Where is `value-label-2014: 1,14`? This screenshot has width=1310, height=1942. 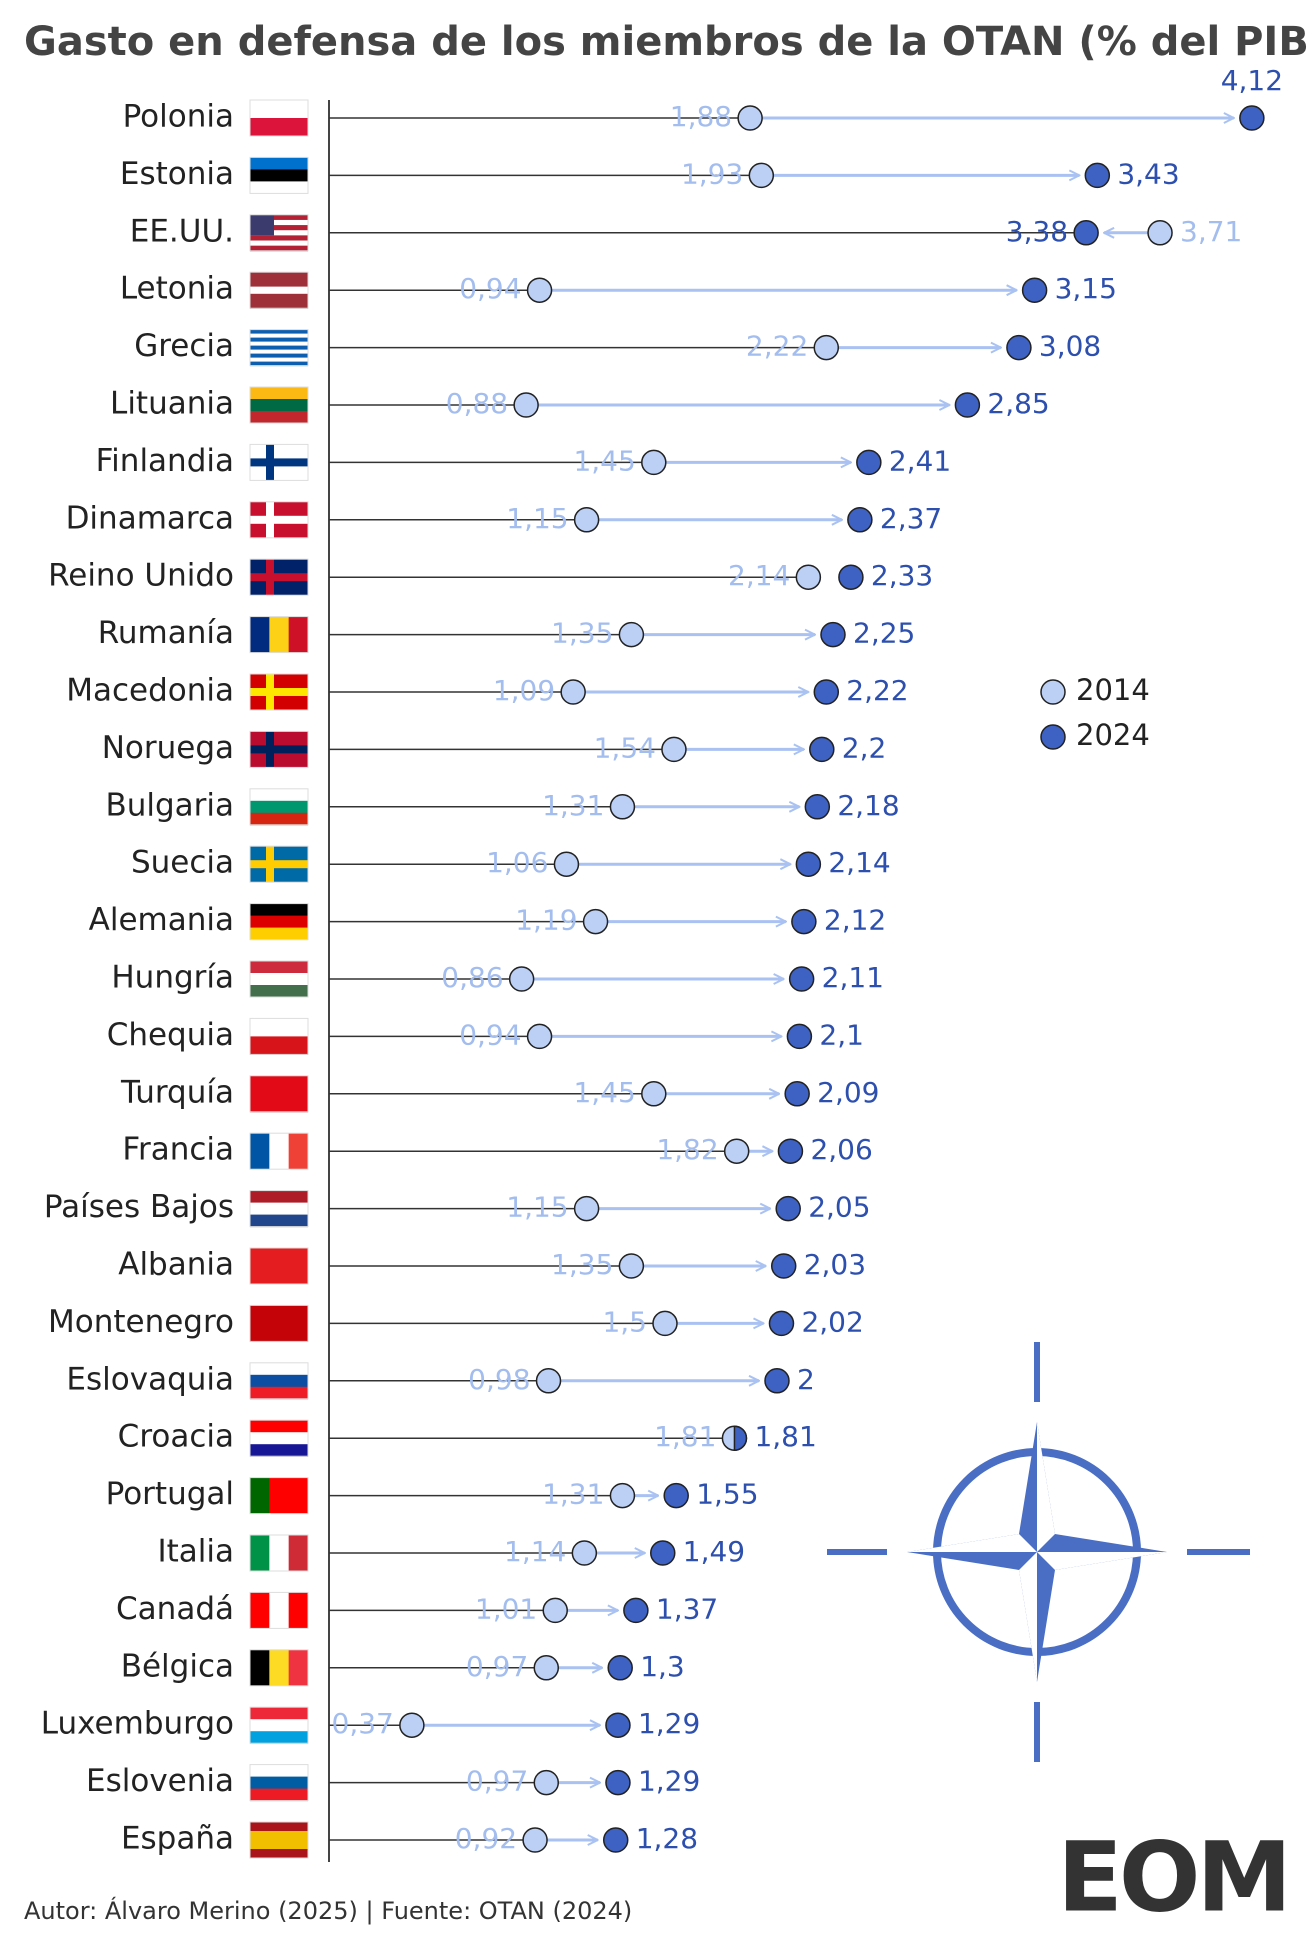
value-label-2014: 1,14 is located at coordinates (535, 1551).